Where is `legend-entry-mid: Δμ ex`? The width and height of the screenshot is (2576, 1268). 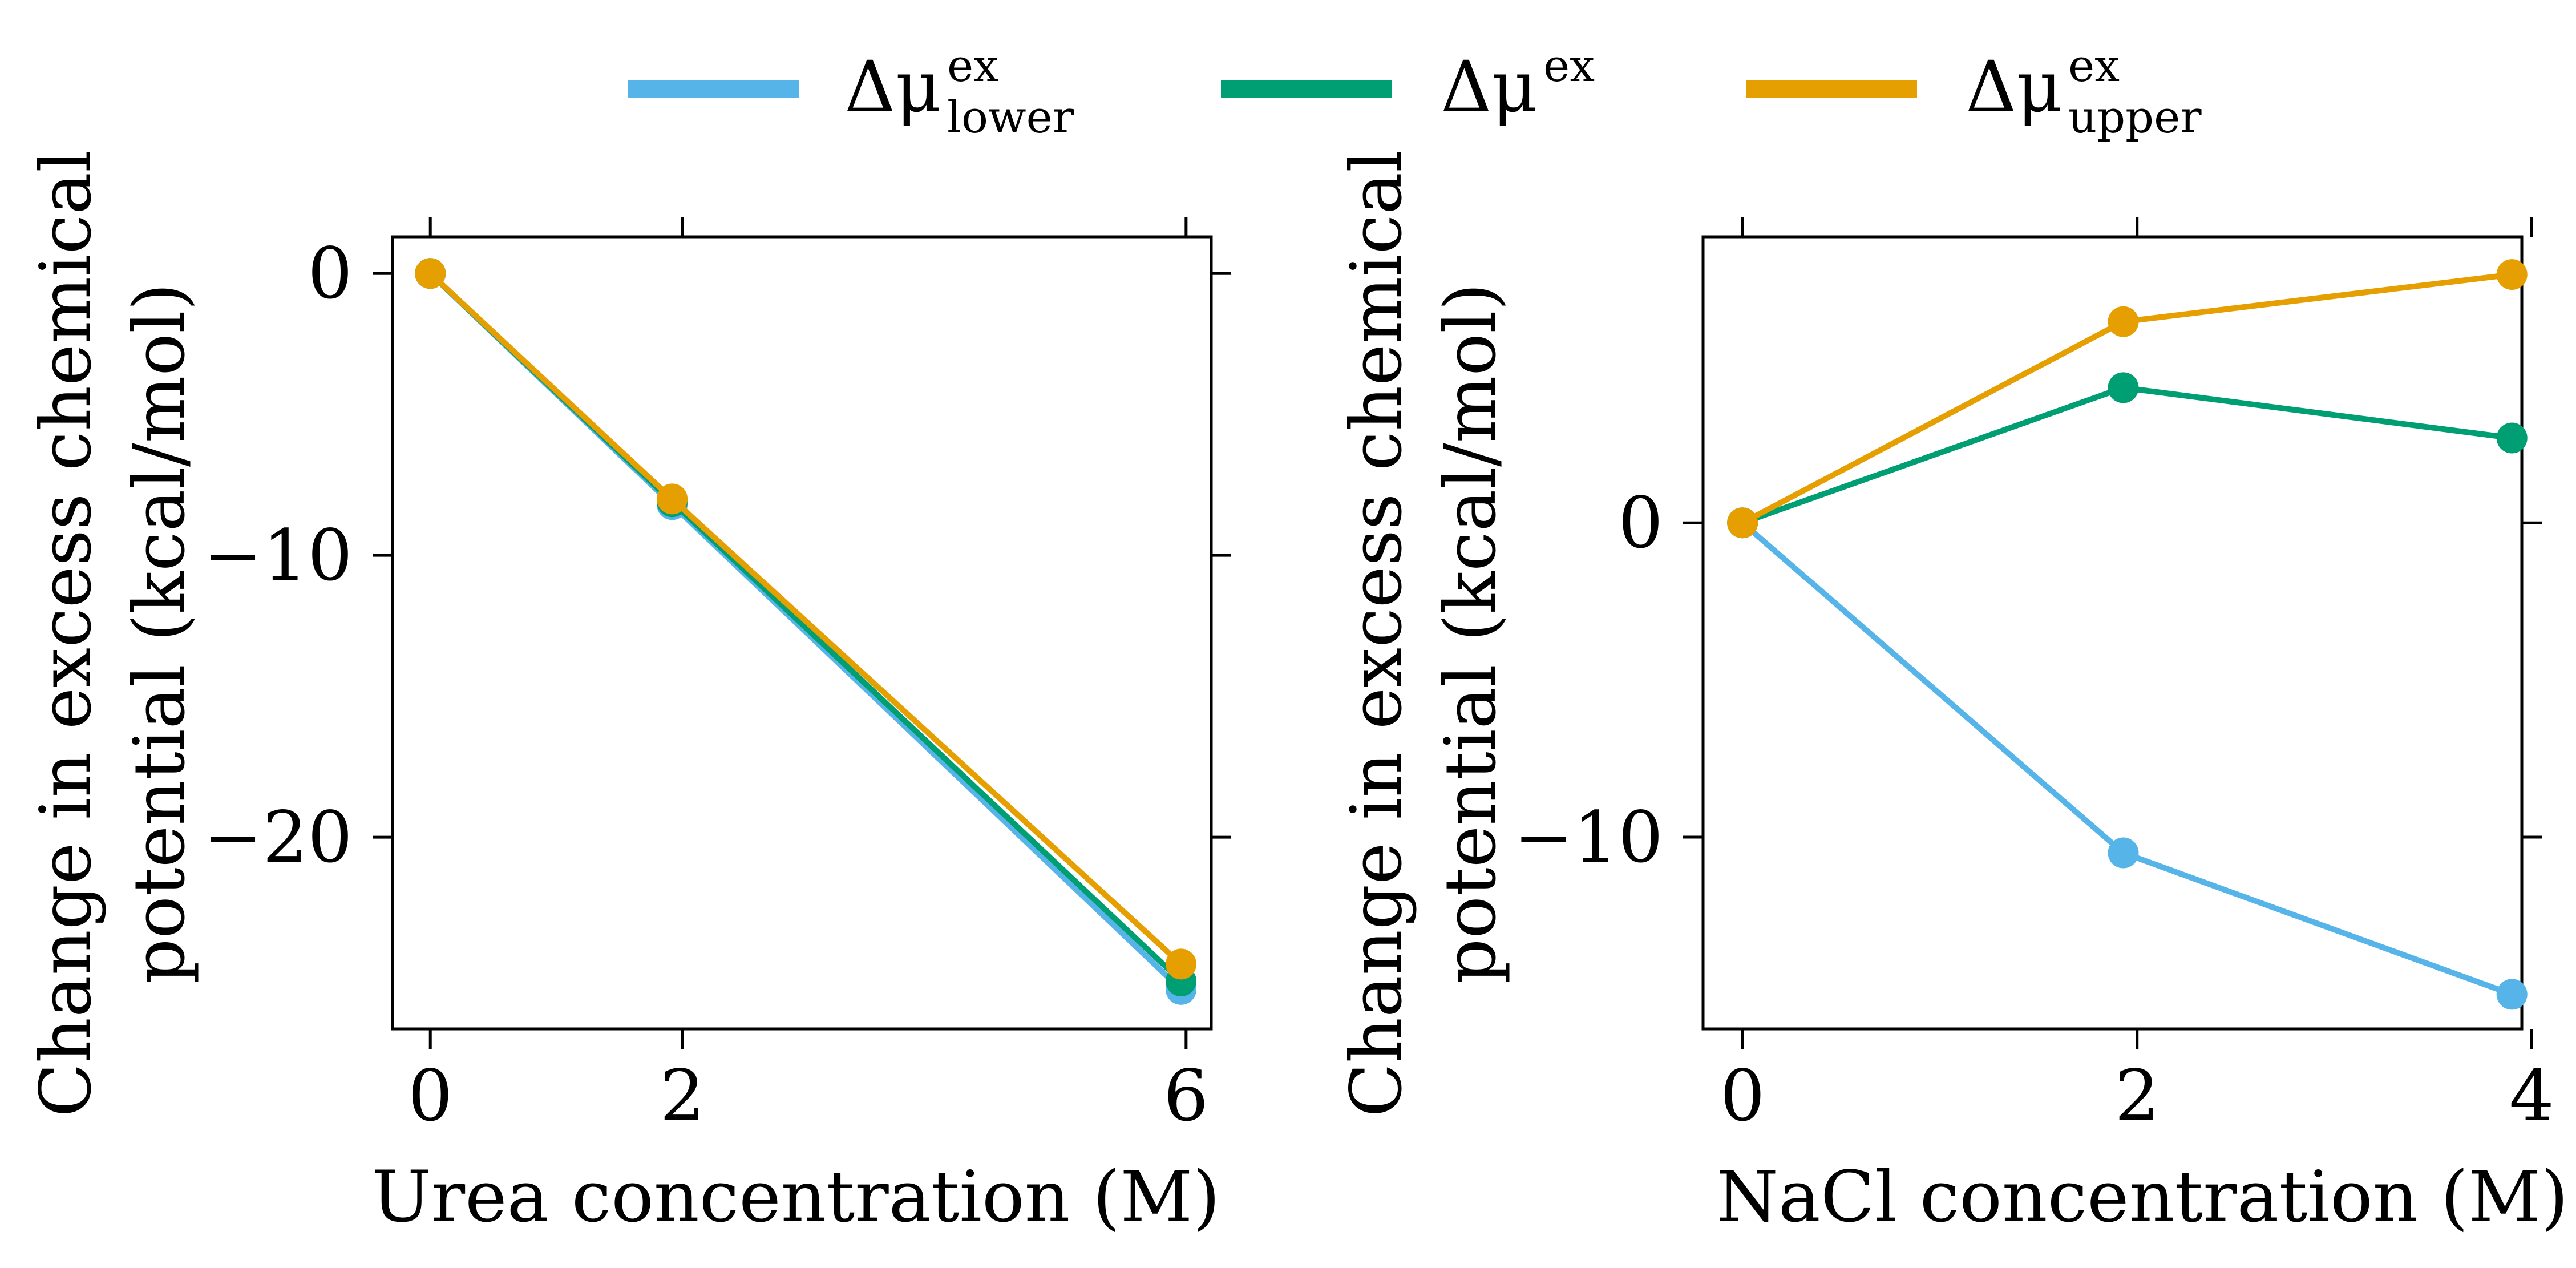 legend-entry-mid: Δμ ex is located at coordinates (1408, 85).